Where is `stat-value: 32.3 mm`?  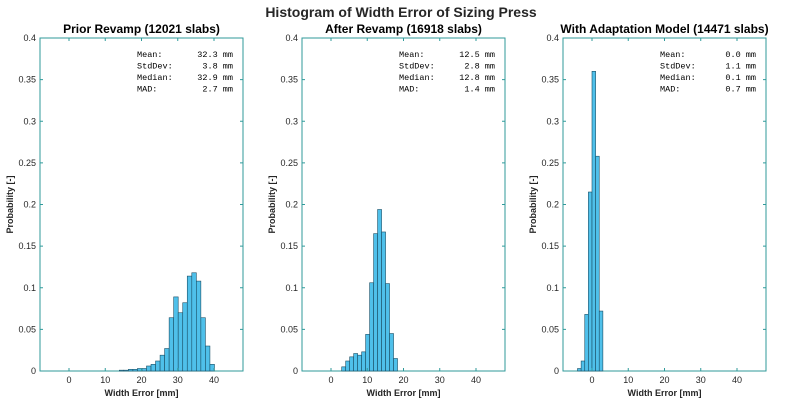
stat-value: 32.3 mm is located at coordinates (215, 55).